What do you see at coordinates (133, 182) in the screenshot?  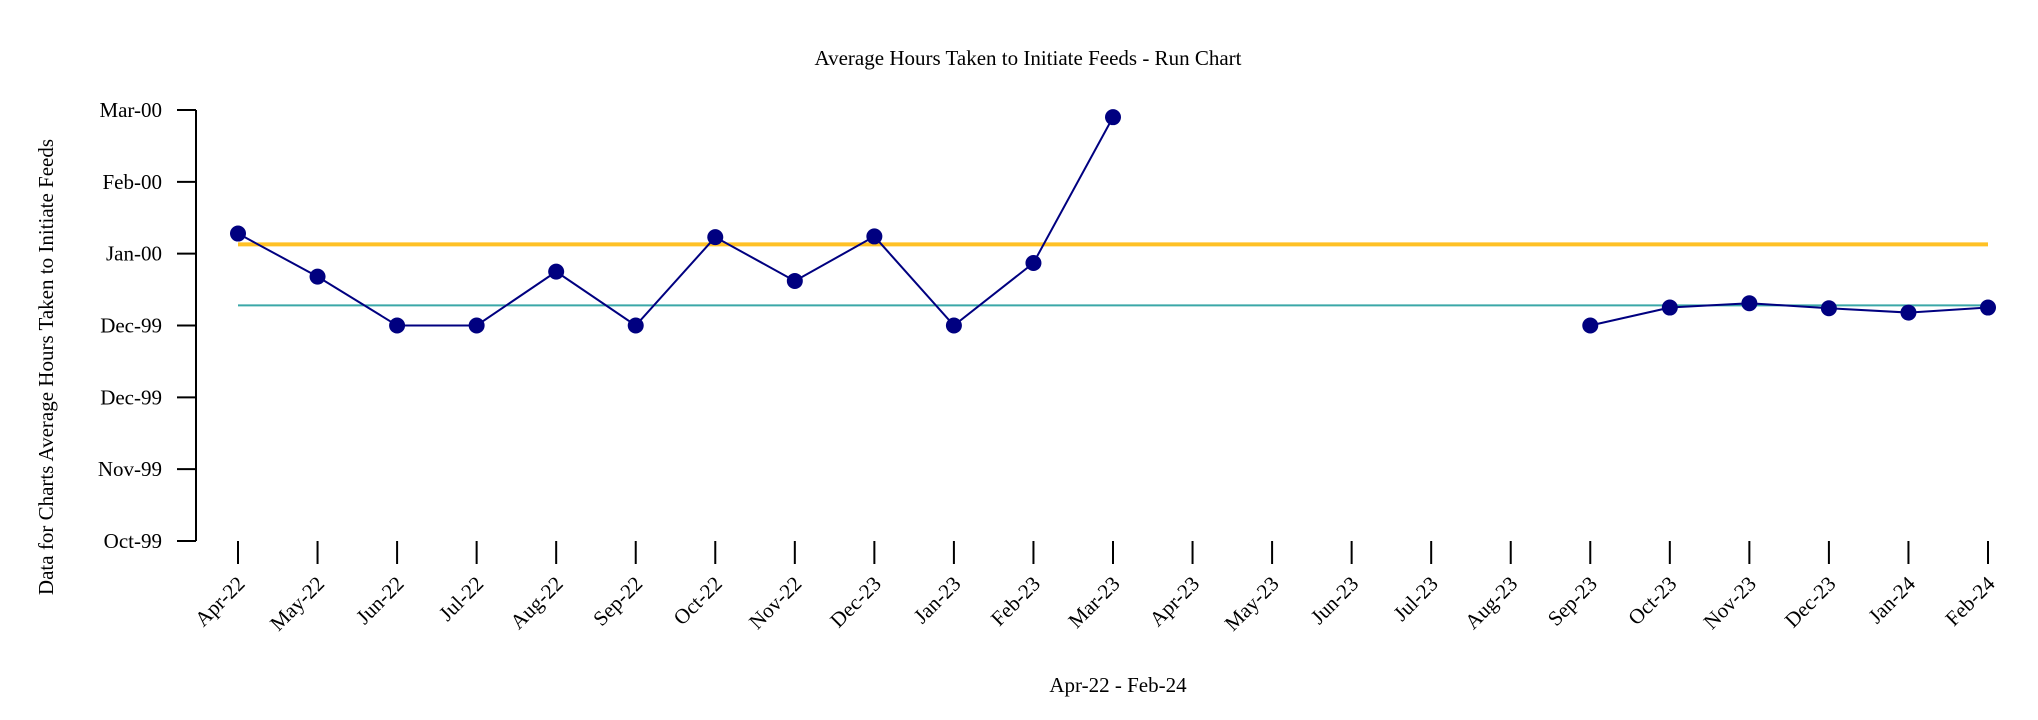 I see `y-tick-label: Feb-00` at bounding box center [133, 182].